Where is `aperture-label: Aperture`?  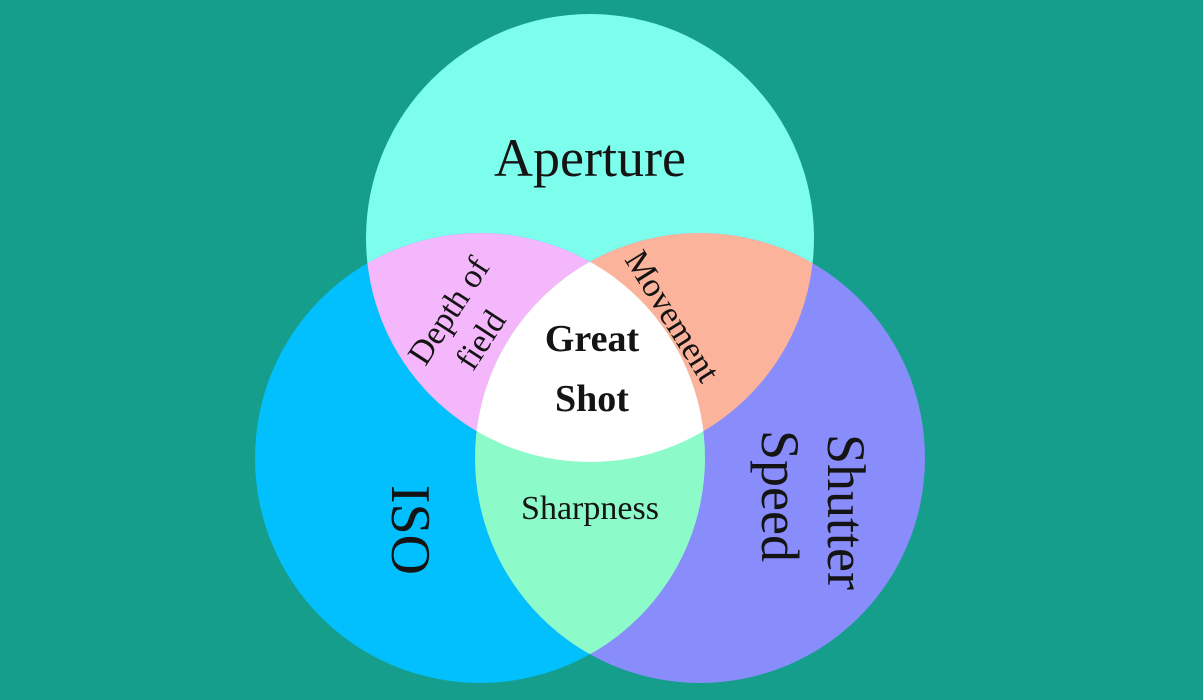 aperture-label: Aperture is located at coordinates (590, 158).